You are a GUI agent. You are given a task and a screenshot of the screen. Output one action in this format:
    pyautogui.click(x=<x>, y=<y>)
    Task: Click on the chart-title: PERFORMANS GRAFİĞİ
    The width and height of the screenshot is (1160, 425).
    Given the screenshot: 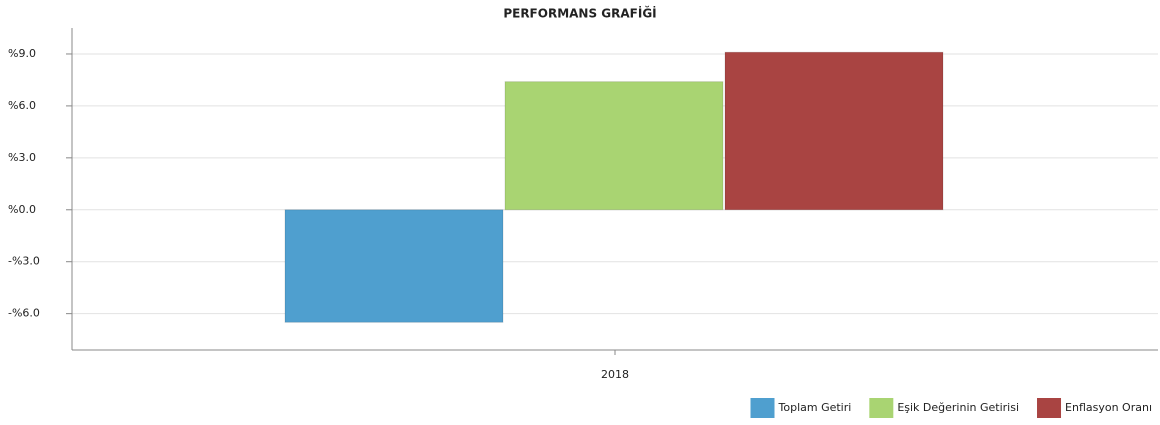 What is the action you would take?
    pyautogui.click(x=579, y=13)
    